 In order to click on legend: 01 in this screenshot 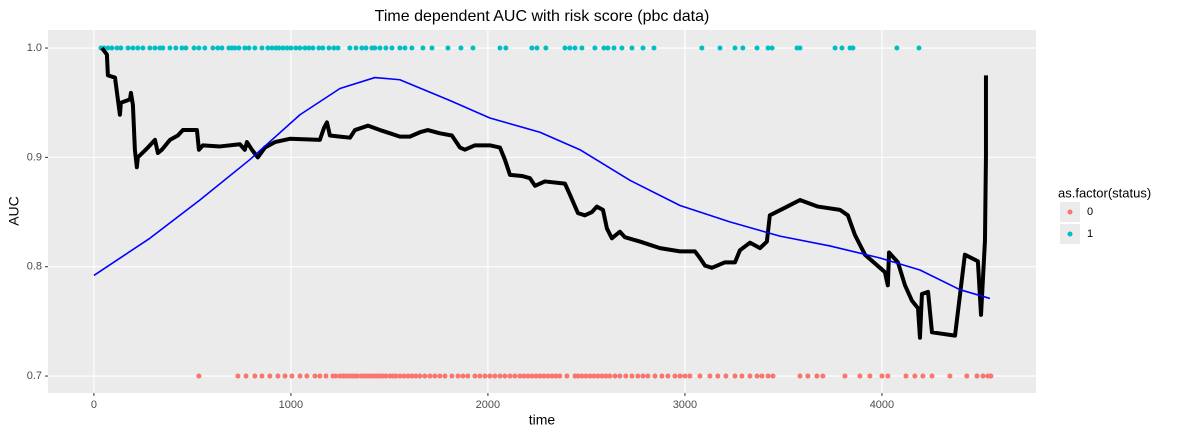, I will do `click(1076, 223)`.